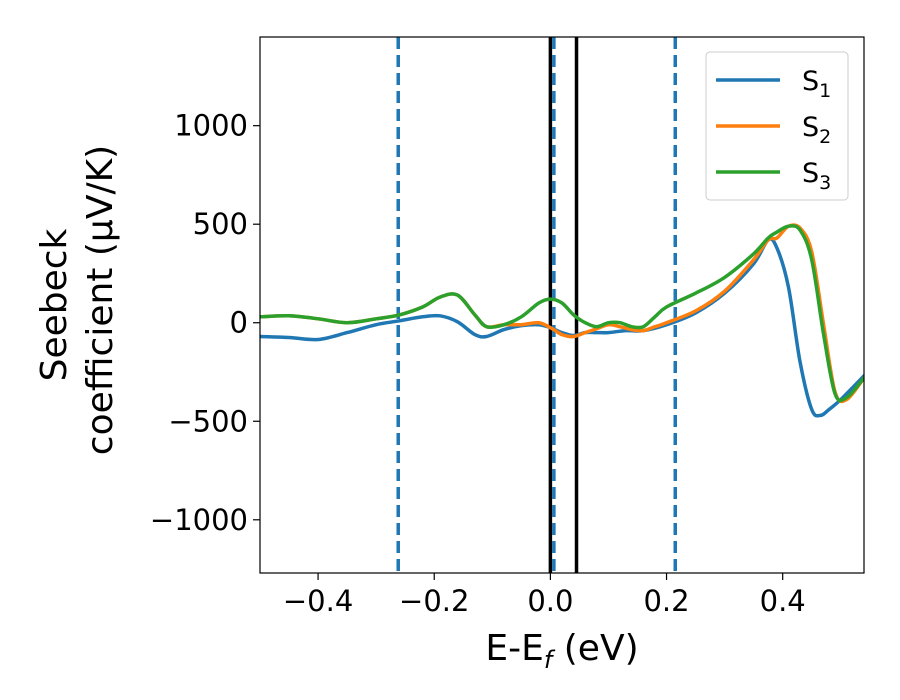 This screenshot has width=900, height=700. Describe the element at coordinates (54, 304) in the screenshot. I see `y-axis-label-line1: Seebeck` at that location.